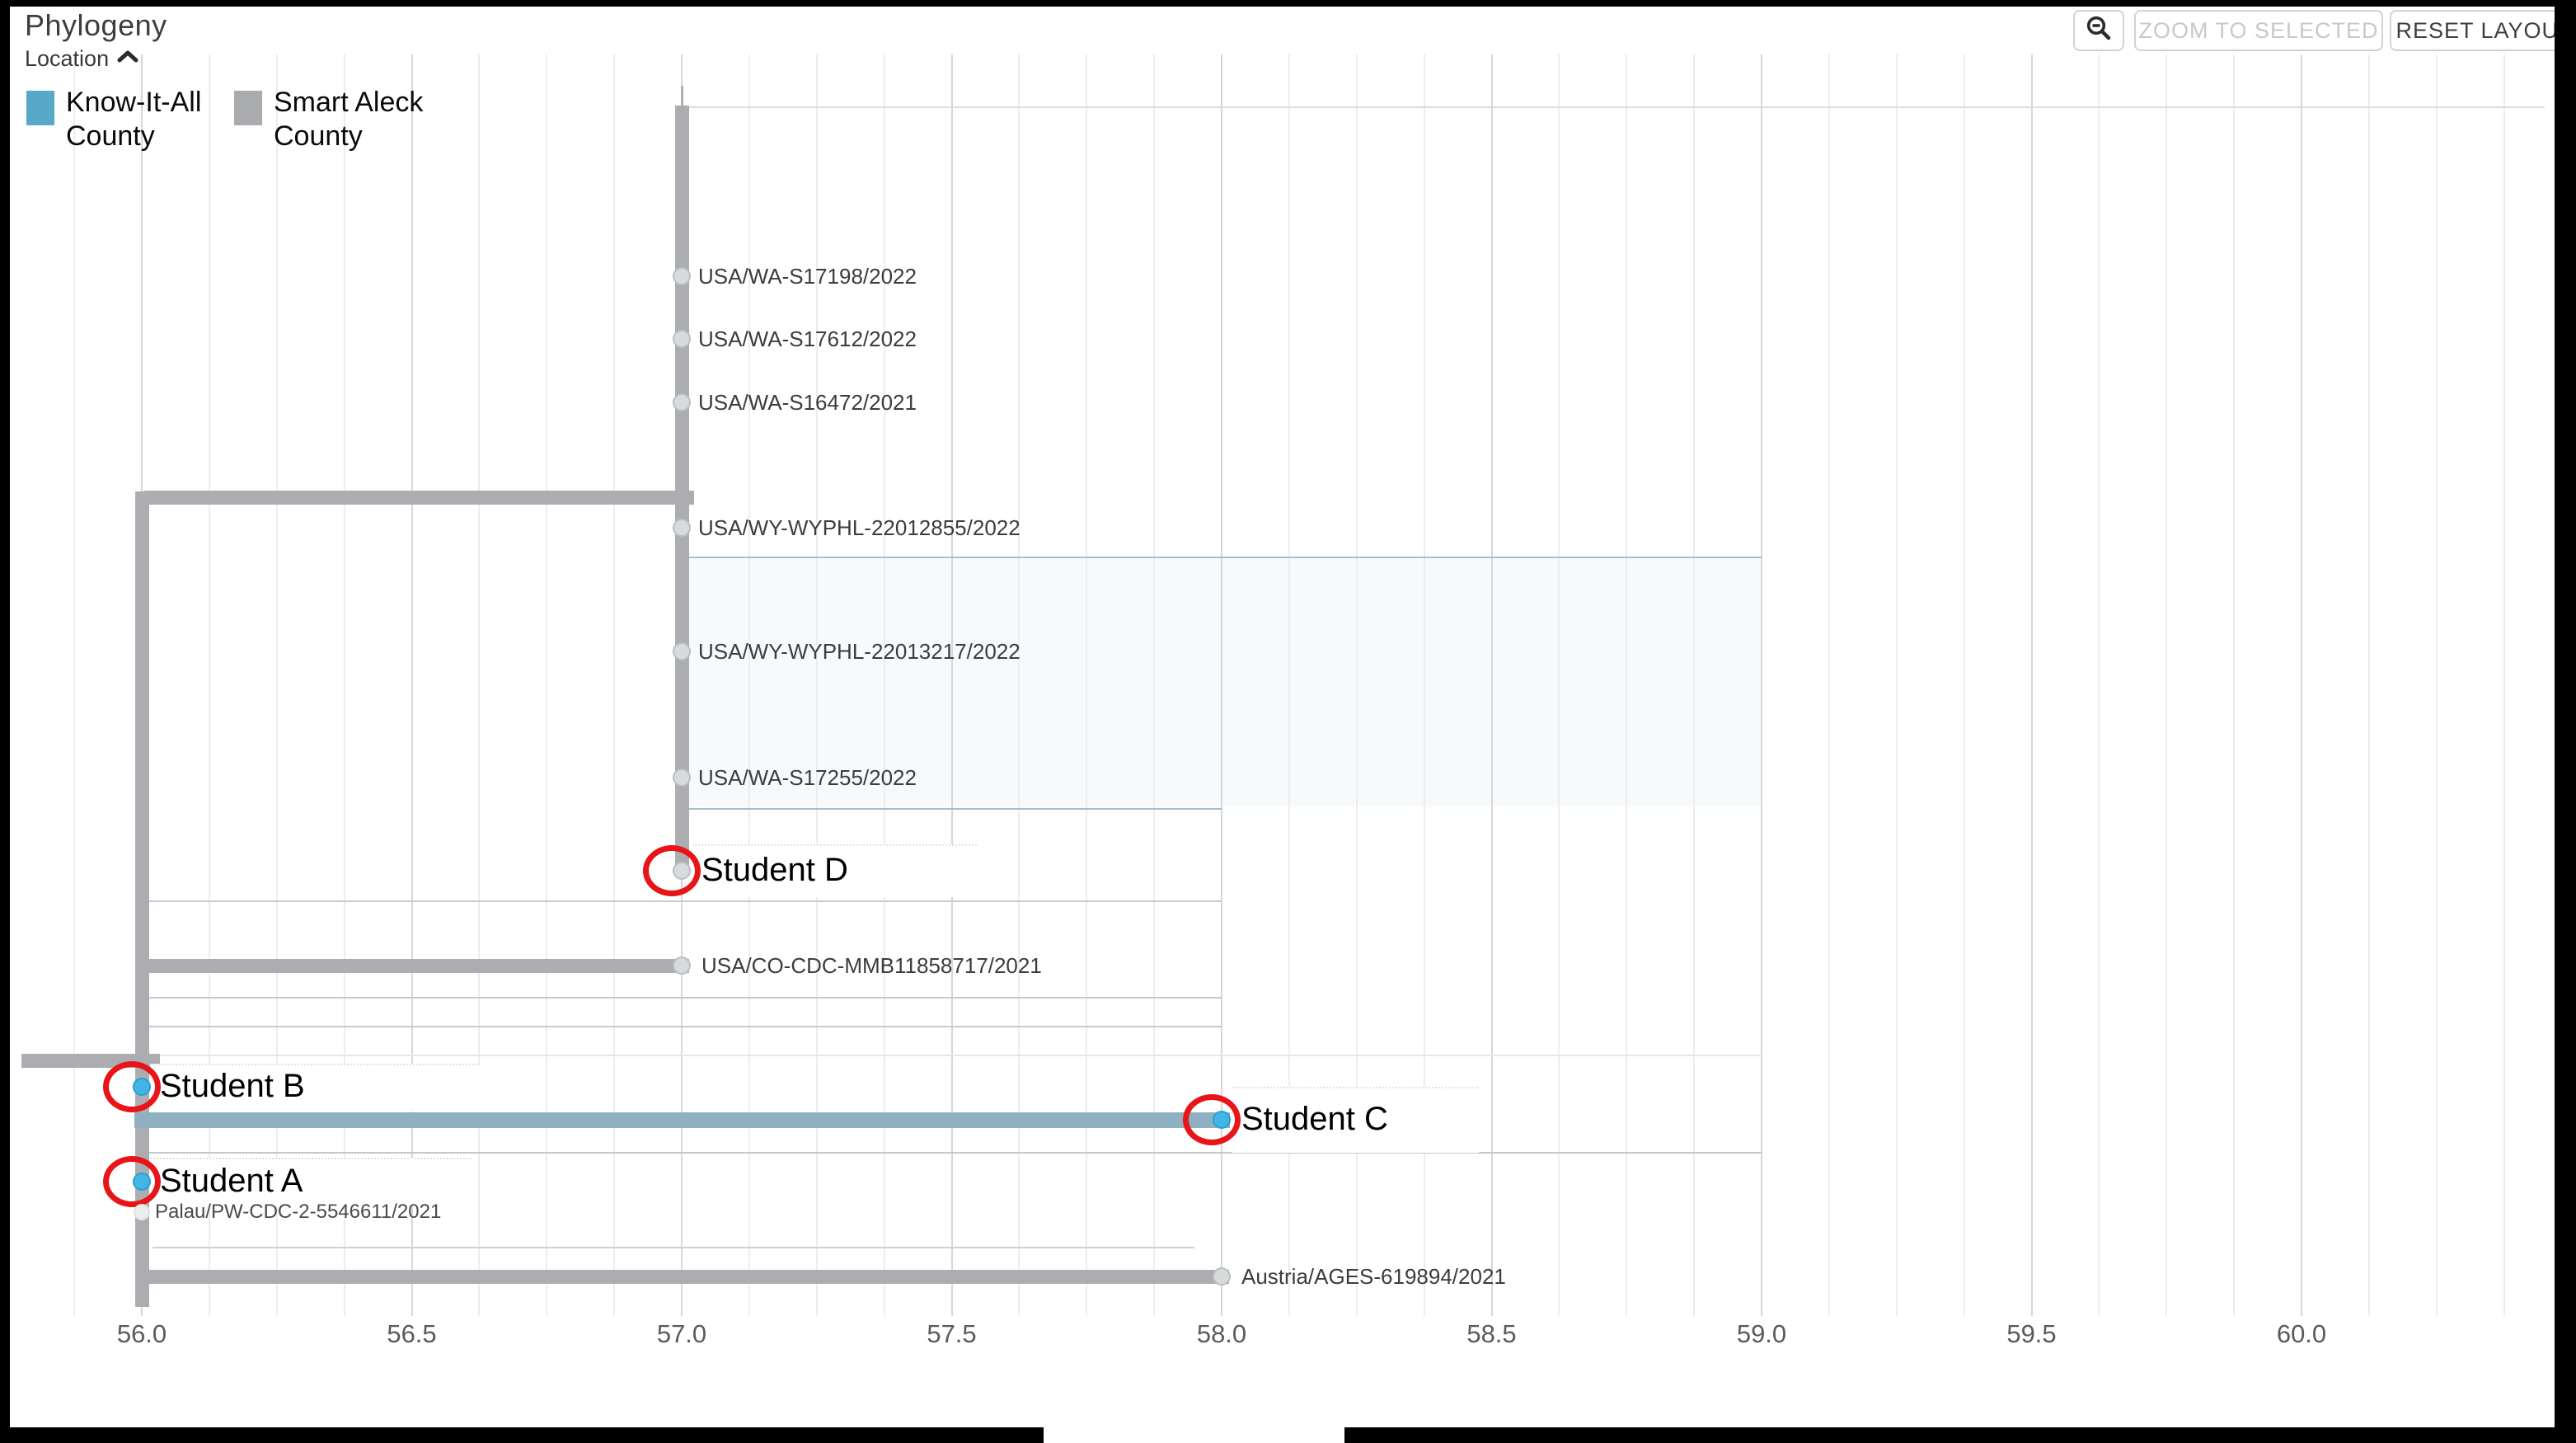 This screenshot has width=2576, height=1443. I want to click on tip-node-student-a, so click(142, 1182).